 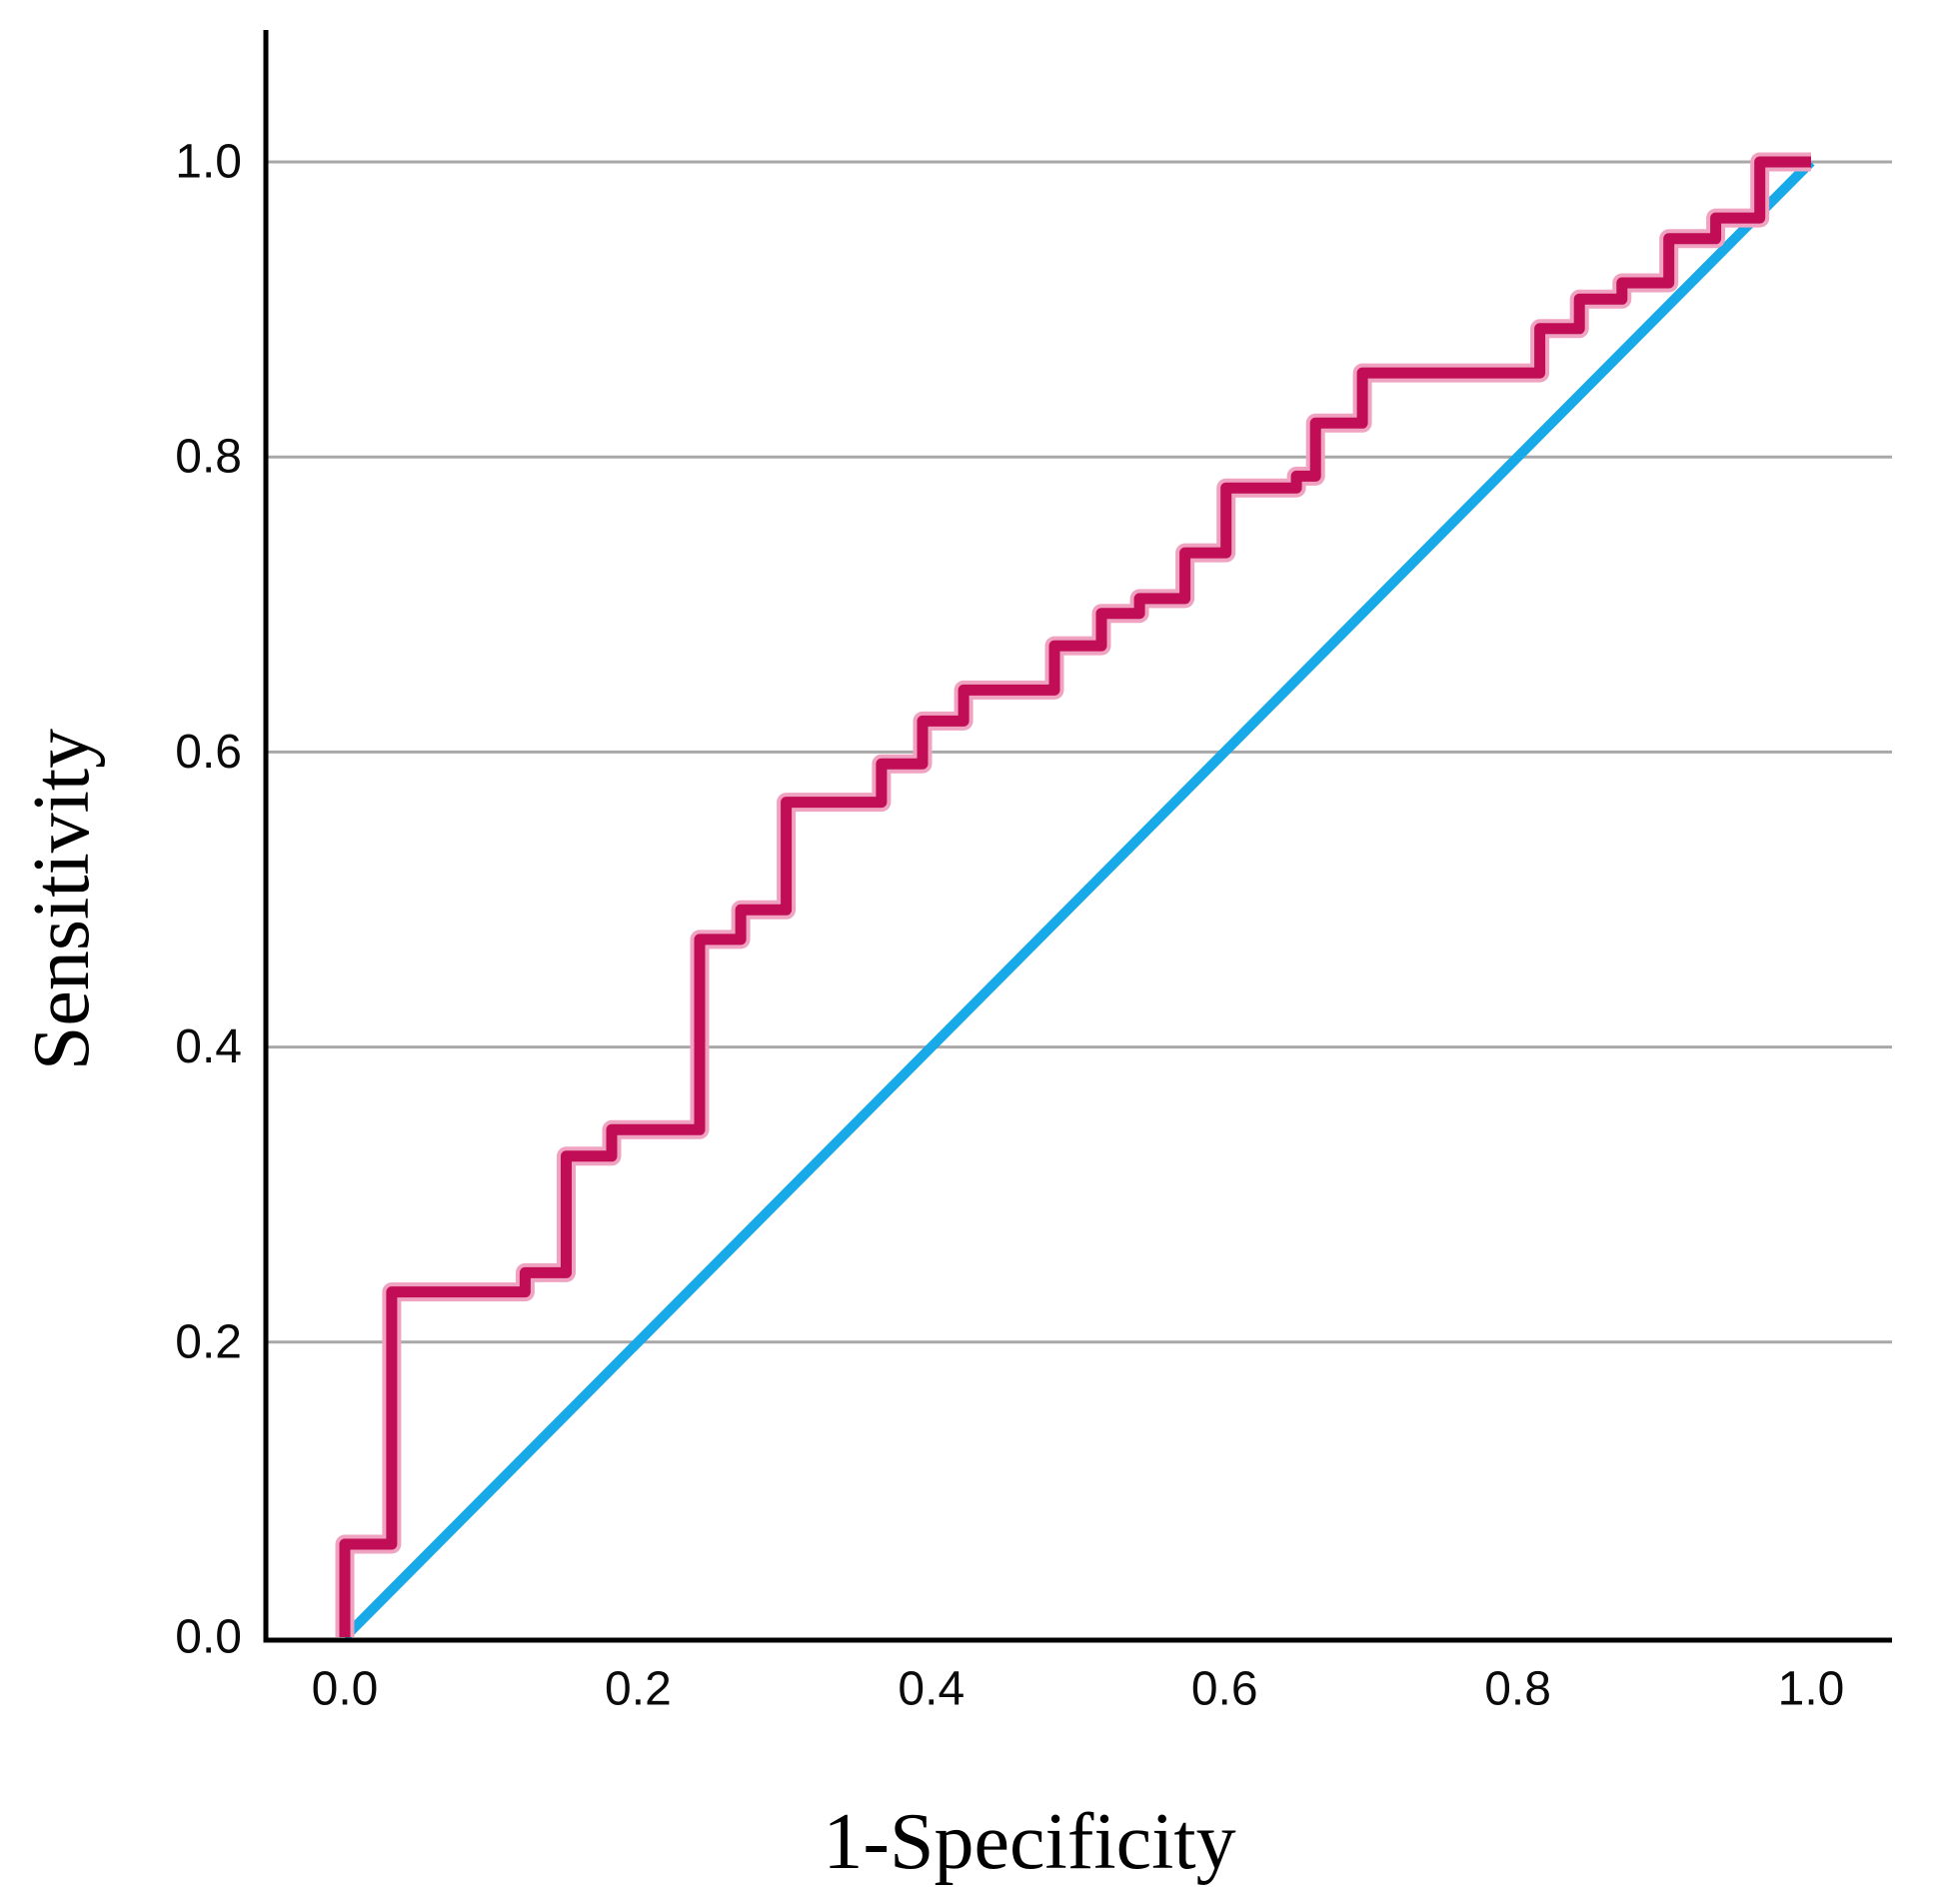 What do you see at coordinates (1225, 1689) in the screenshot?
I see `x-tick-label: 0.6` at bounding box center [1225, 1689].